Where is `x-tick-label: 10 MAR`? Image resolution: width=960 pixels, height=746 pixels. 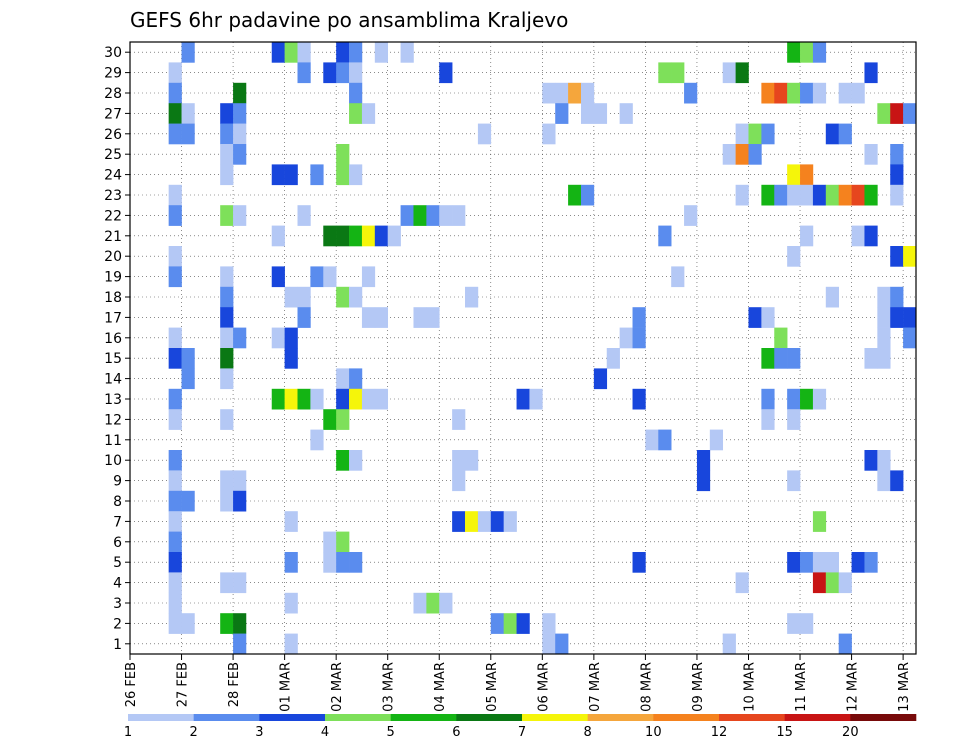
x-tick-label: 10 MAR is located at coordinates (749, 687).